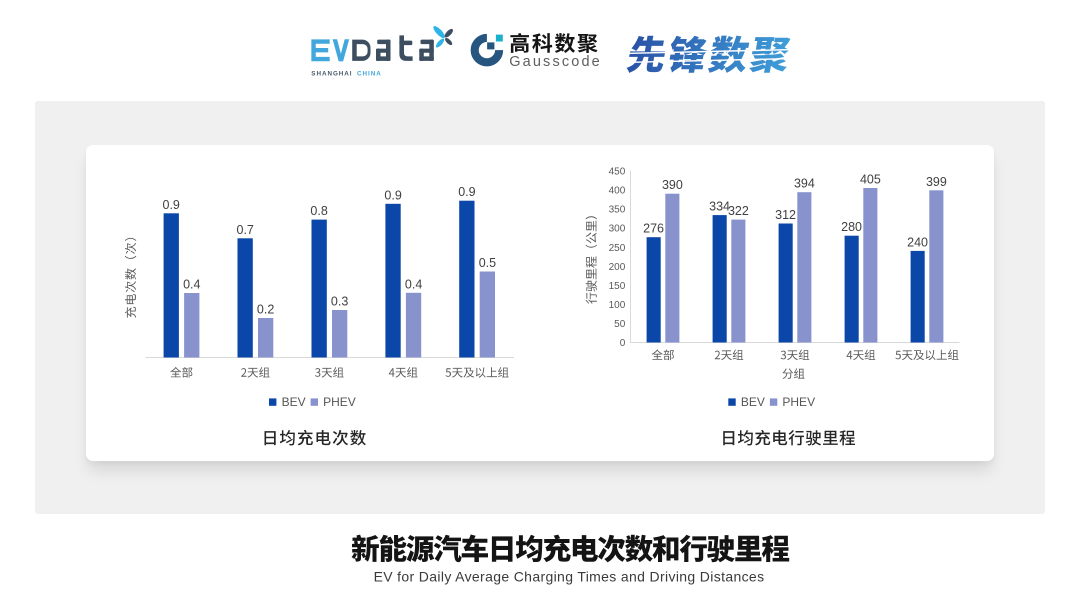 The width and height of the screenshot is (1080, 608). I want to click on svg-text: 276, so click(653, 229).